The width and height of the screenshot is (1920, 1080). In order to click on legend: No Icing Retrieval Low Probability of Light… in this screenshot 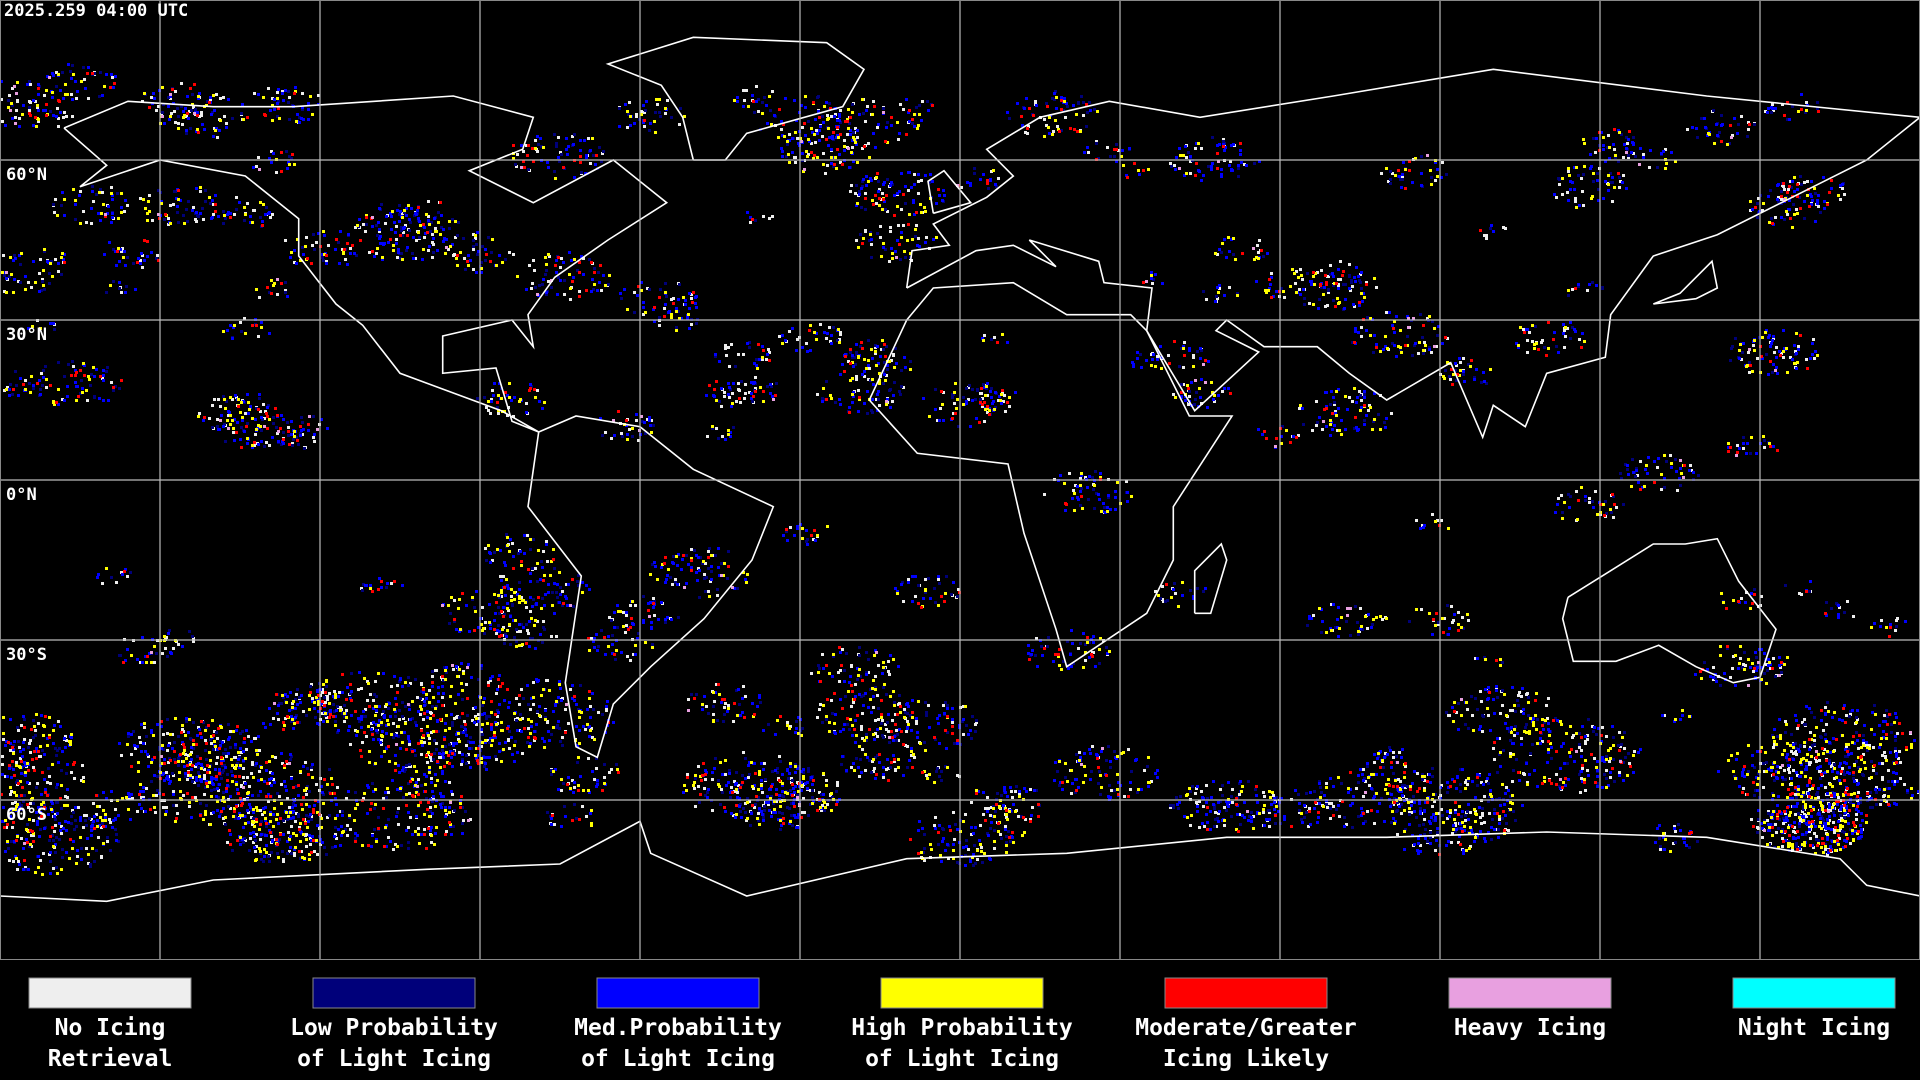, I will do `click(962, 1024)`.